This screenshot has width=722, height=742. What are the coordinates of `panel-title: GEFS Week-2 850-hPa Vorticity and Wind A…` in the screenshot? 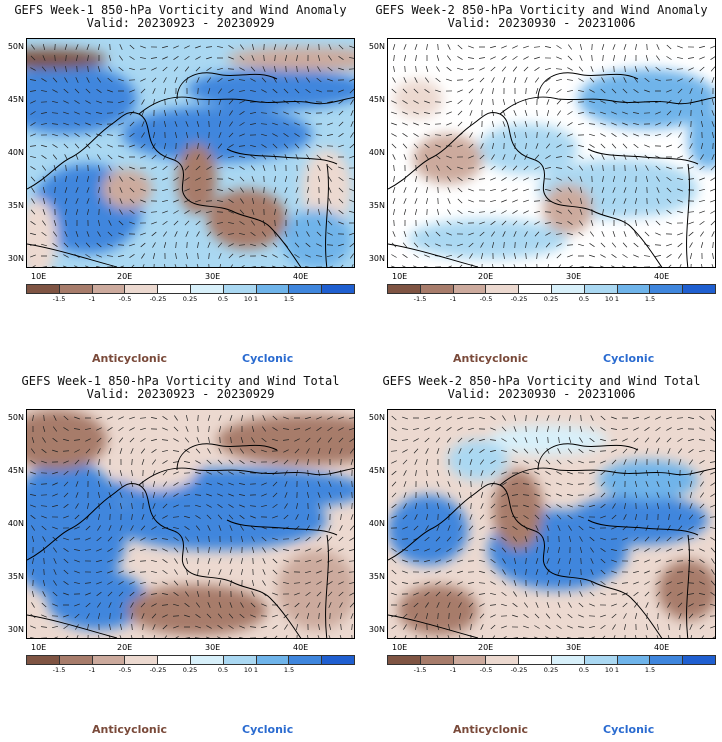 It's located at (541, 10).